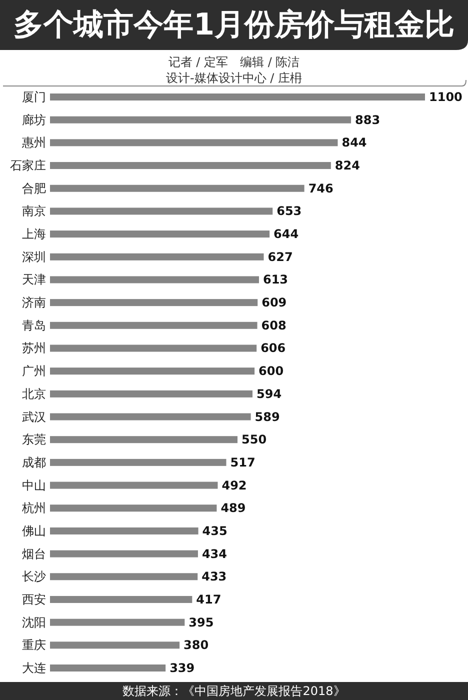  What do you see at coordinates (34, 348) in the screenshot?
I see `y-tick-label: 苏州` at bounding box center [34, 348].